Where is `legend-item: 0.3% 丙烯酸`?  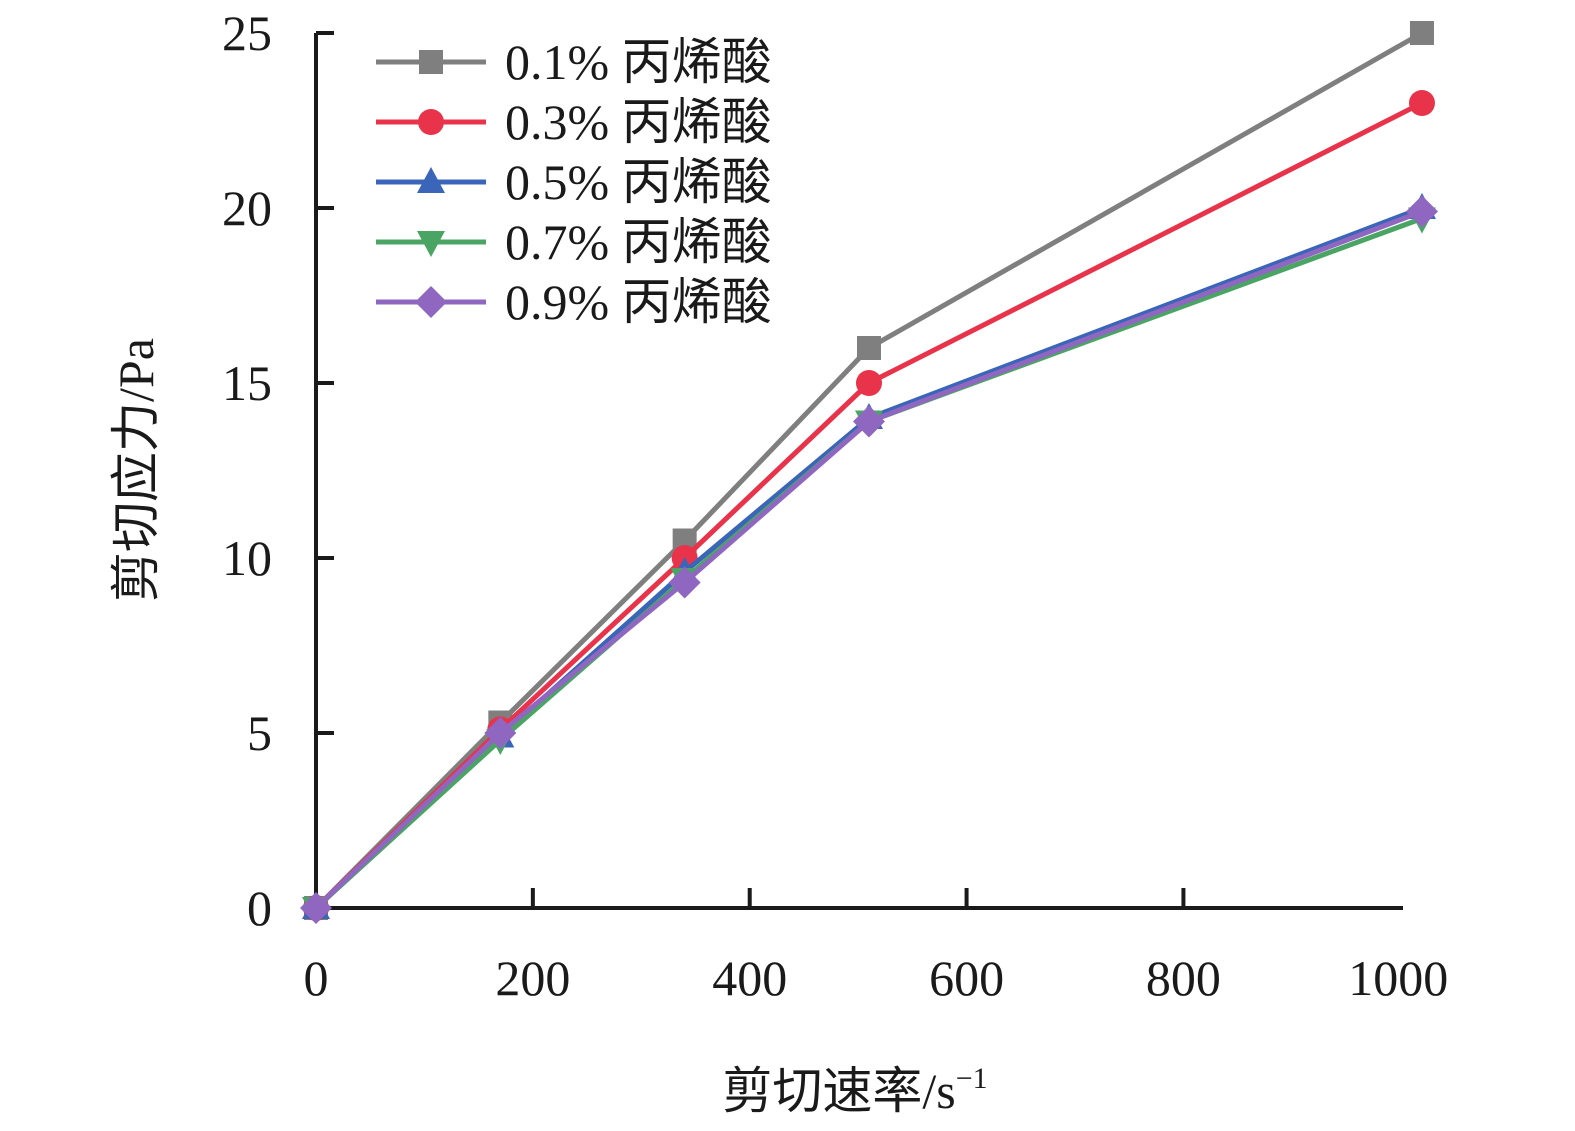
legend-item: 0.3% 丙烯酸 is located at coordinates (574, 122).